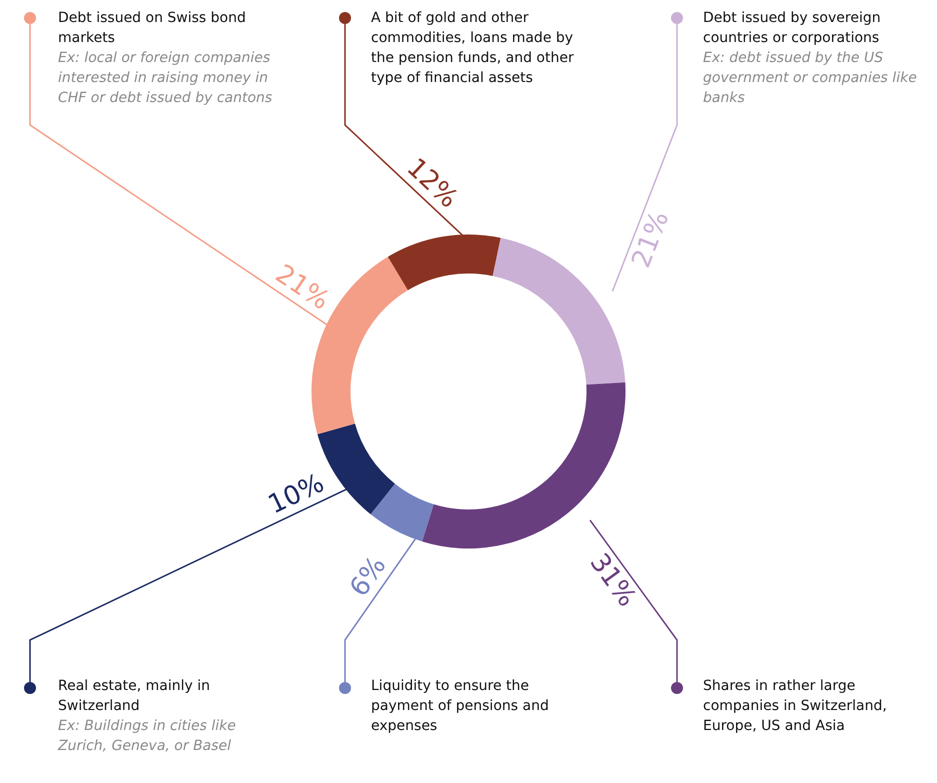  Describe the element at coordinates (460, 706) in the screenshot. I see `legend-label: Liquidity to ensure the payment of pensions and expenses` at that location.